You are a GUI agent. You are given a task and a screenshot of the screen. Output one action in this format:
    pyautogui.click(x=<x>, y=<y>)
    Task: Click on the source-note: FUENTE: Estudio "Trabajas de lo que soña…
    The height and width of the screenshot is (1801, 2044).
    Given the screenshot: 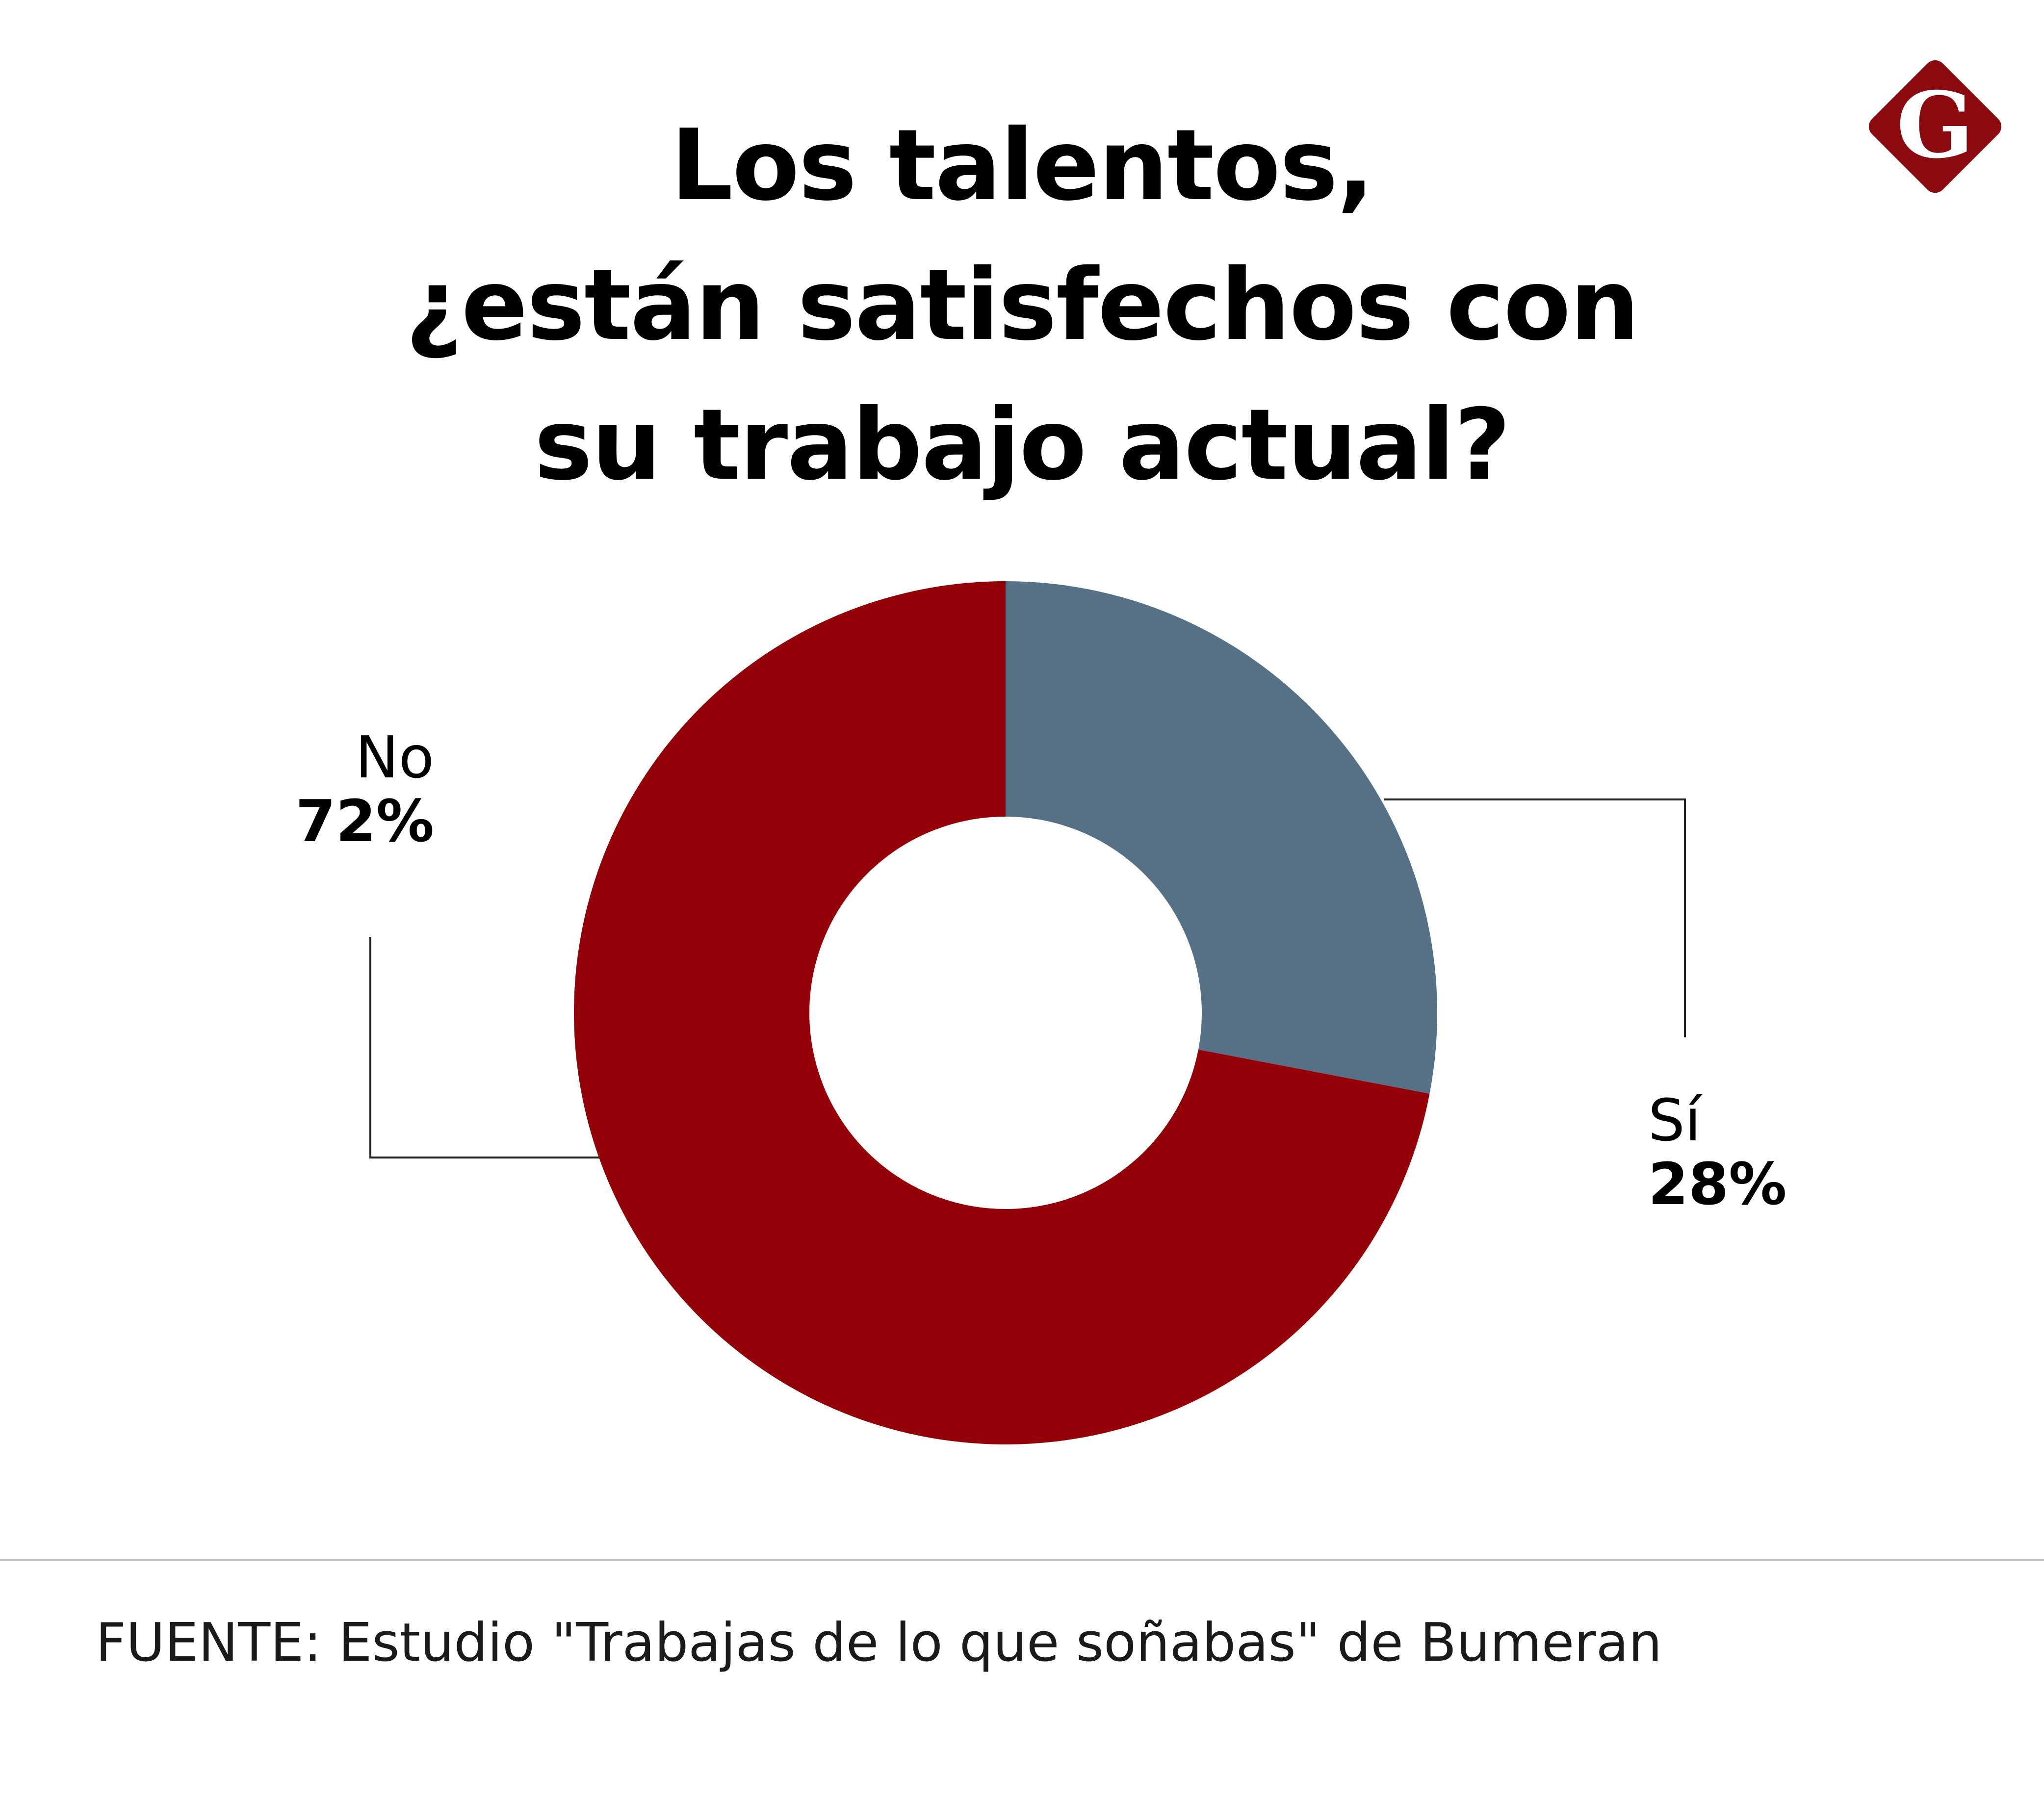 What is the action you would take?
    pyautogui.click(x=879, y=1642)
    